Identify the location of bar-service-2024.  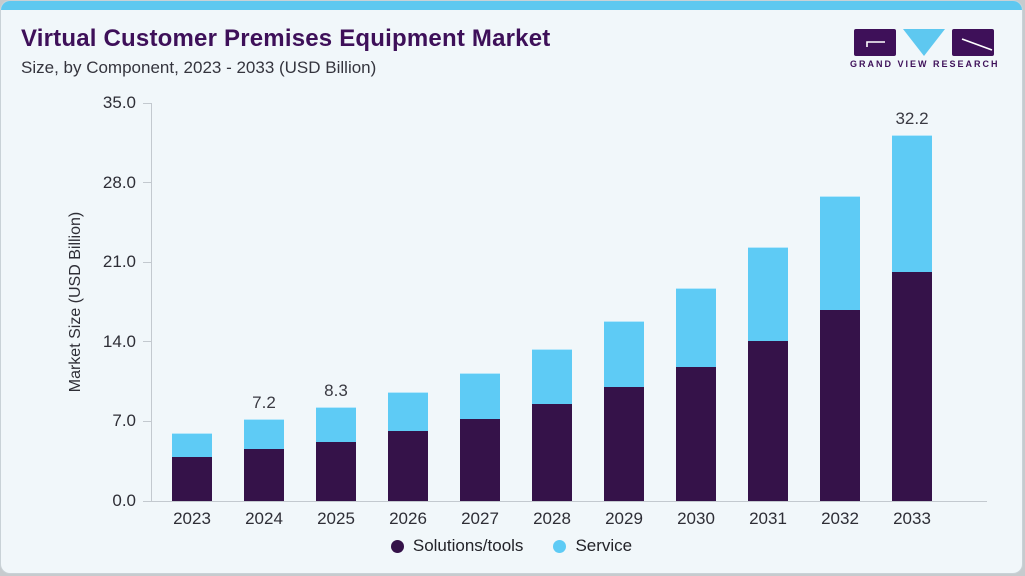
(264, 434).